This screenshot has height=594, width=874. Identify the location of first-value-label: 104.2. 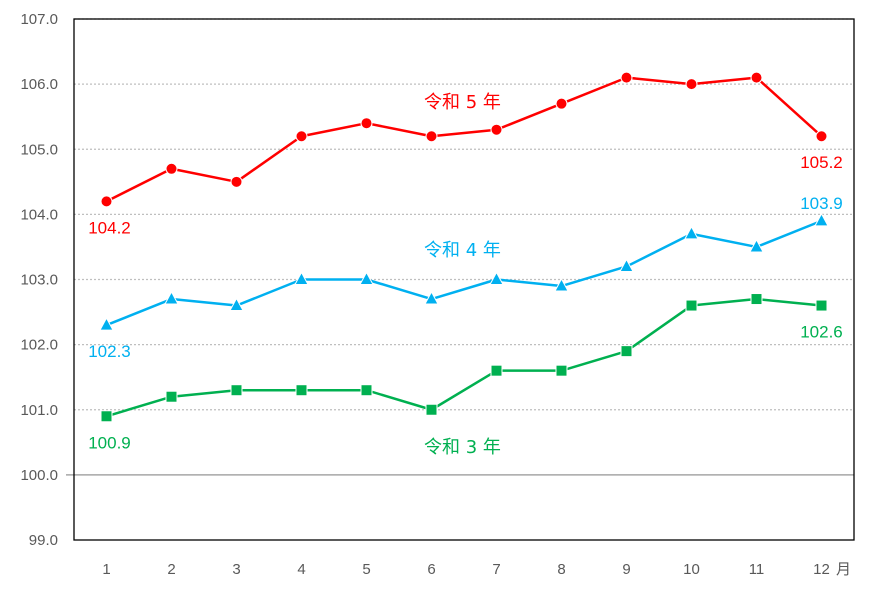
(109, 227).